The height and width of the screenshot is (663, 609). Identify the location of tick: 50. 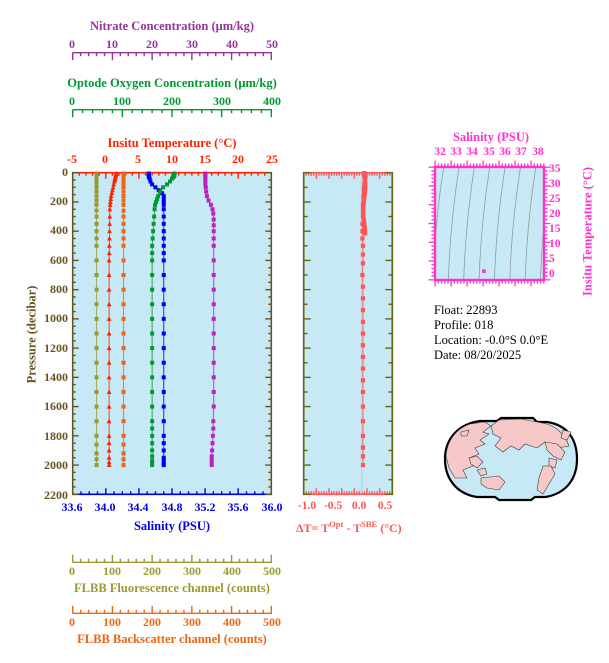
(272, 44).